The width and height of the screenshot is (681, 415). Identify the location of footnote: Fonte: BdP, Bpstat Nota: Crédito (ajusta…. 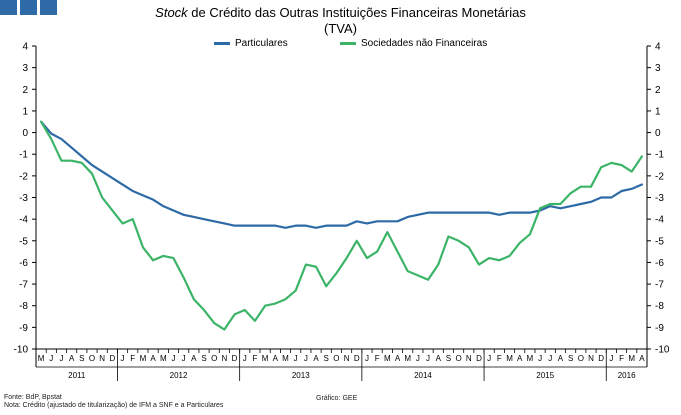
(113, 402).